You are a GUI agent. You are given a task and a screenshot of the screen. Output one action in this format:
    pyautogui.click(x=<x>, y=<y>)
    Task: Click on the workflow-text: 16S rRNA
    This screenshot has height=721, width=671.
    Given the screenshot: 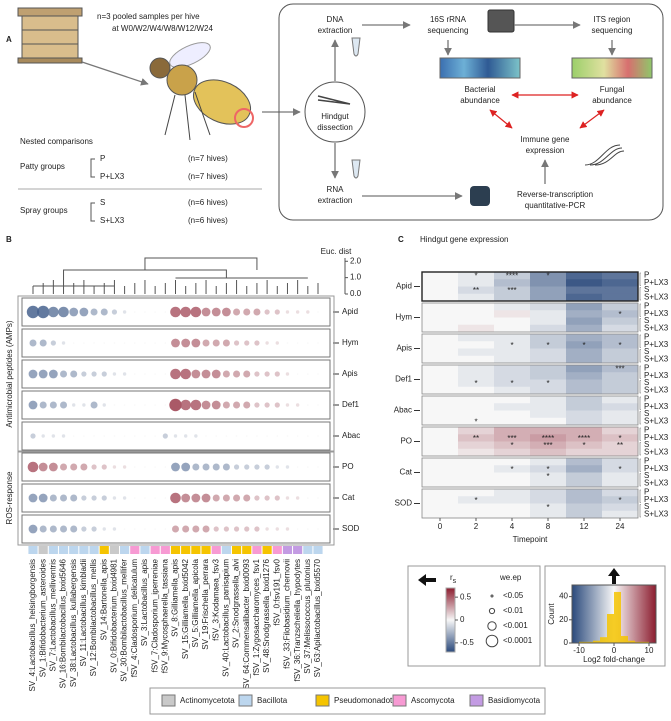 What is the action you would take?
    pyautogui.click(x=448, y=19)
    